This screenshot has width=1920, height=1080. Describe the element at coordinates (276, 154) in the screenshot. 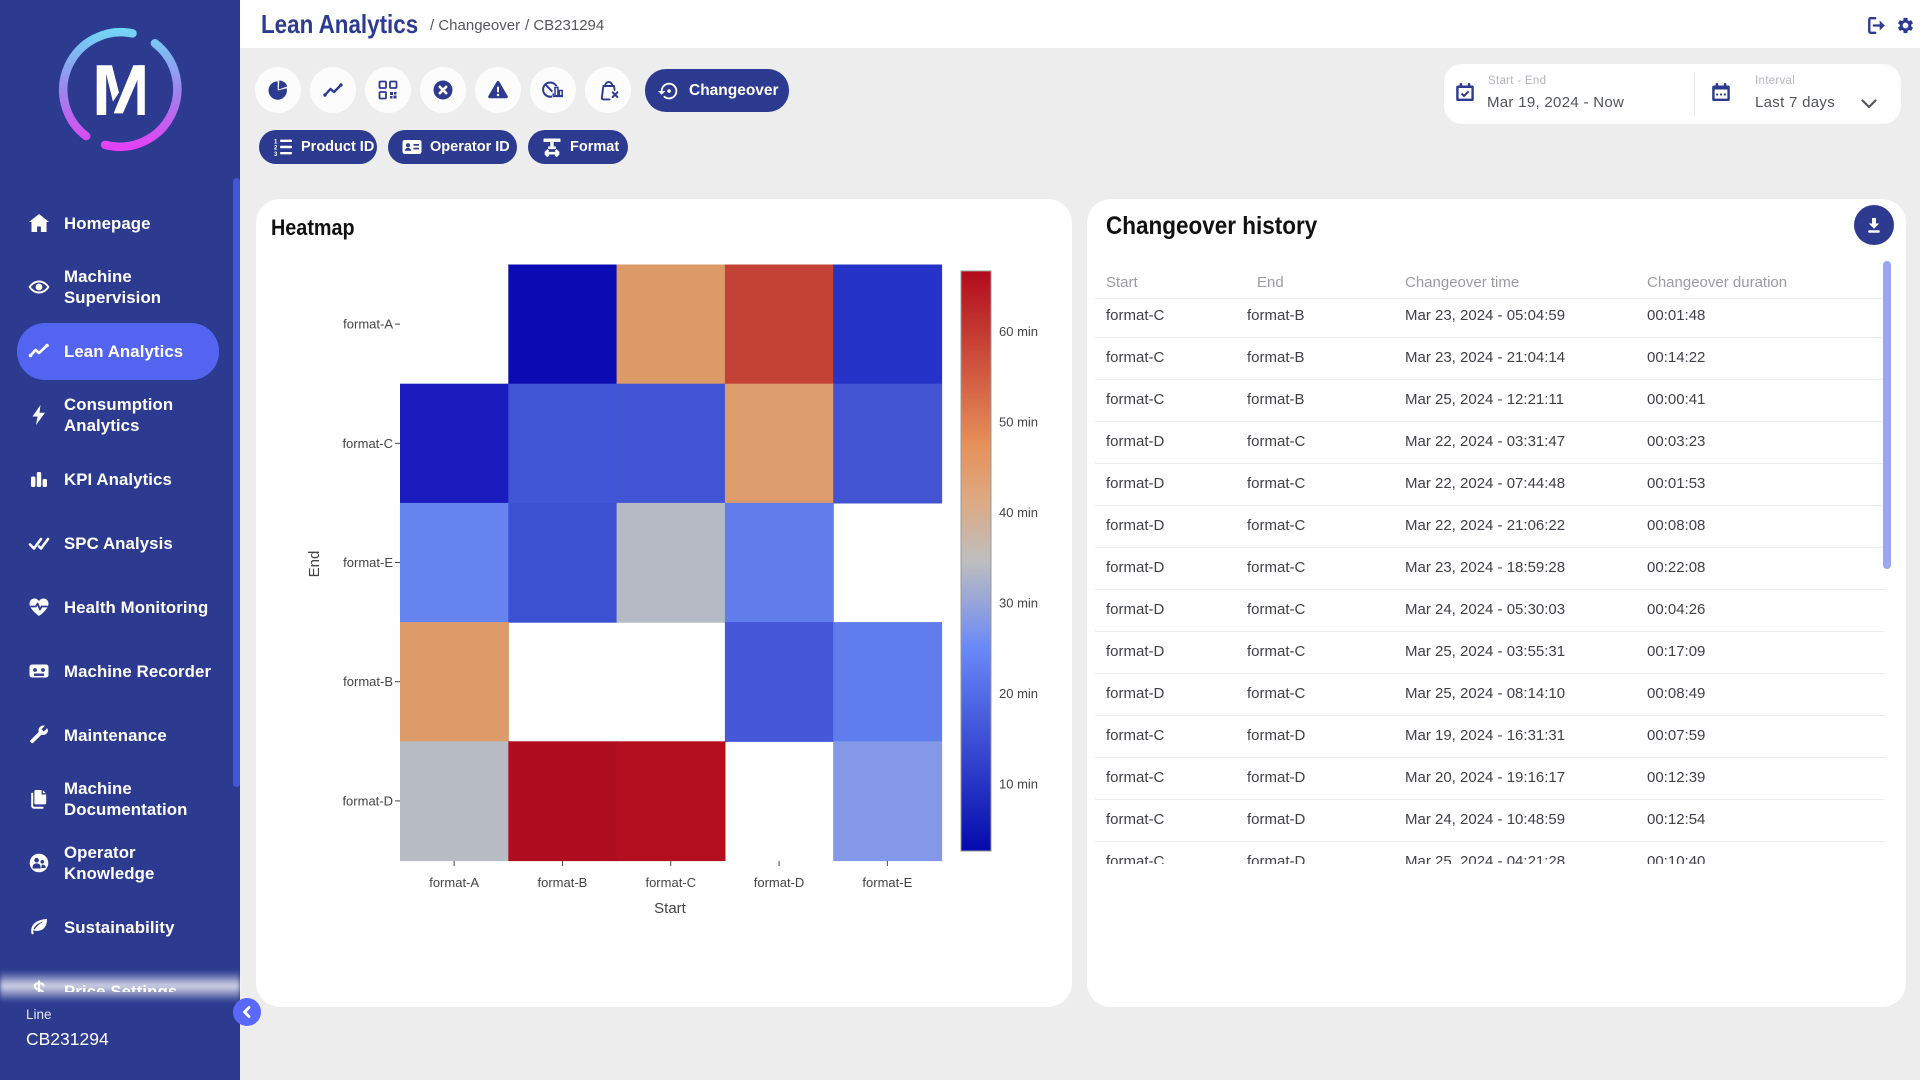

I see `svg-text: 3` at that location.